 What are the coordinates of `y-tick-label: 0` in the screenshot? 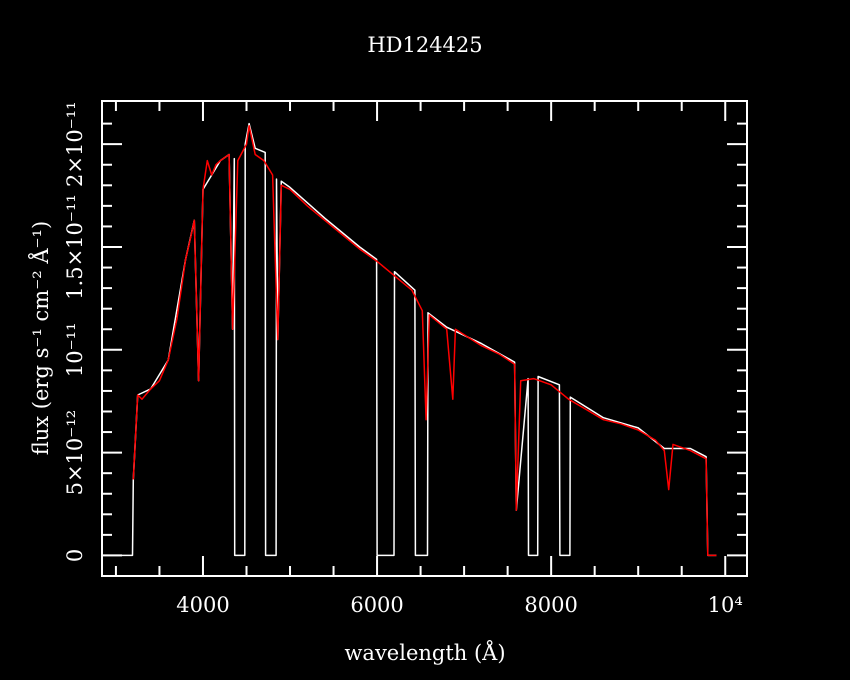 It's located at (75, 555).